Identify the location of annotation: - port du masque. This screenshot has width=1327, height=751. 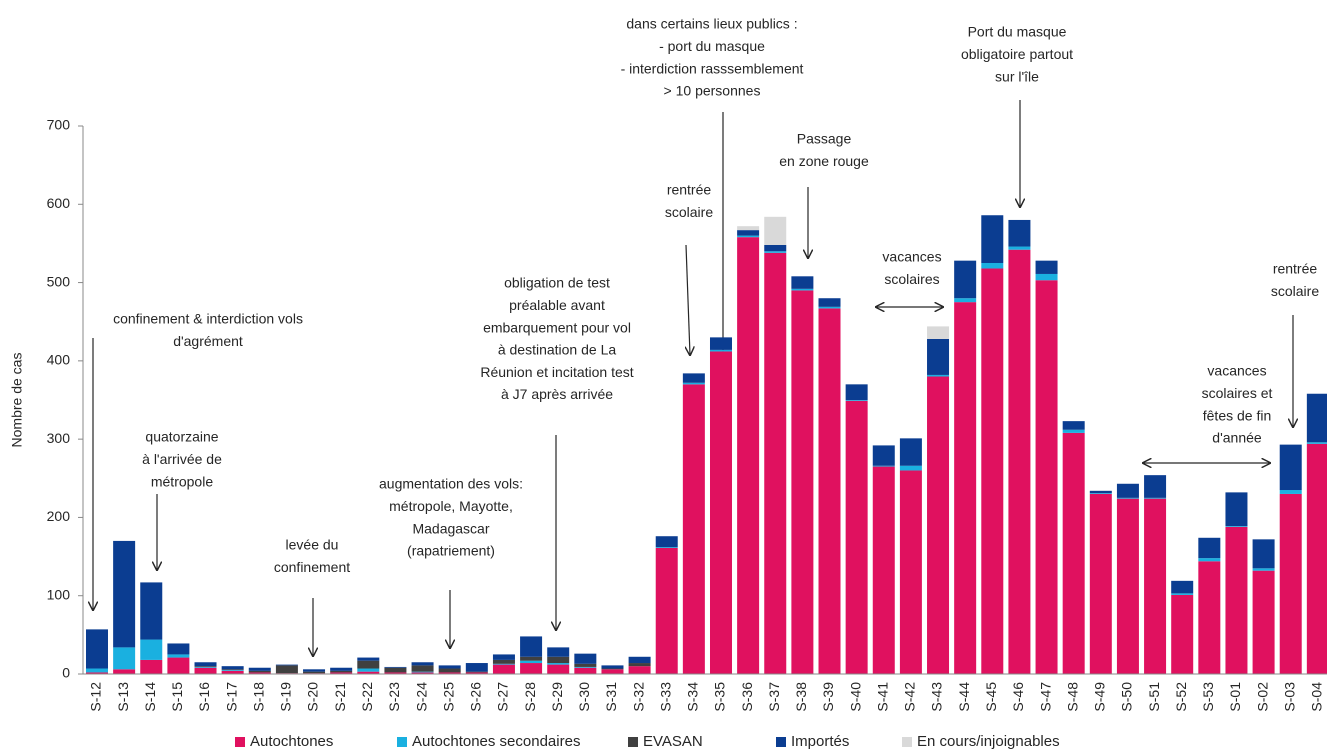
(712, 46).